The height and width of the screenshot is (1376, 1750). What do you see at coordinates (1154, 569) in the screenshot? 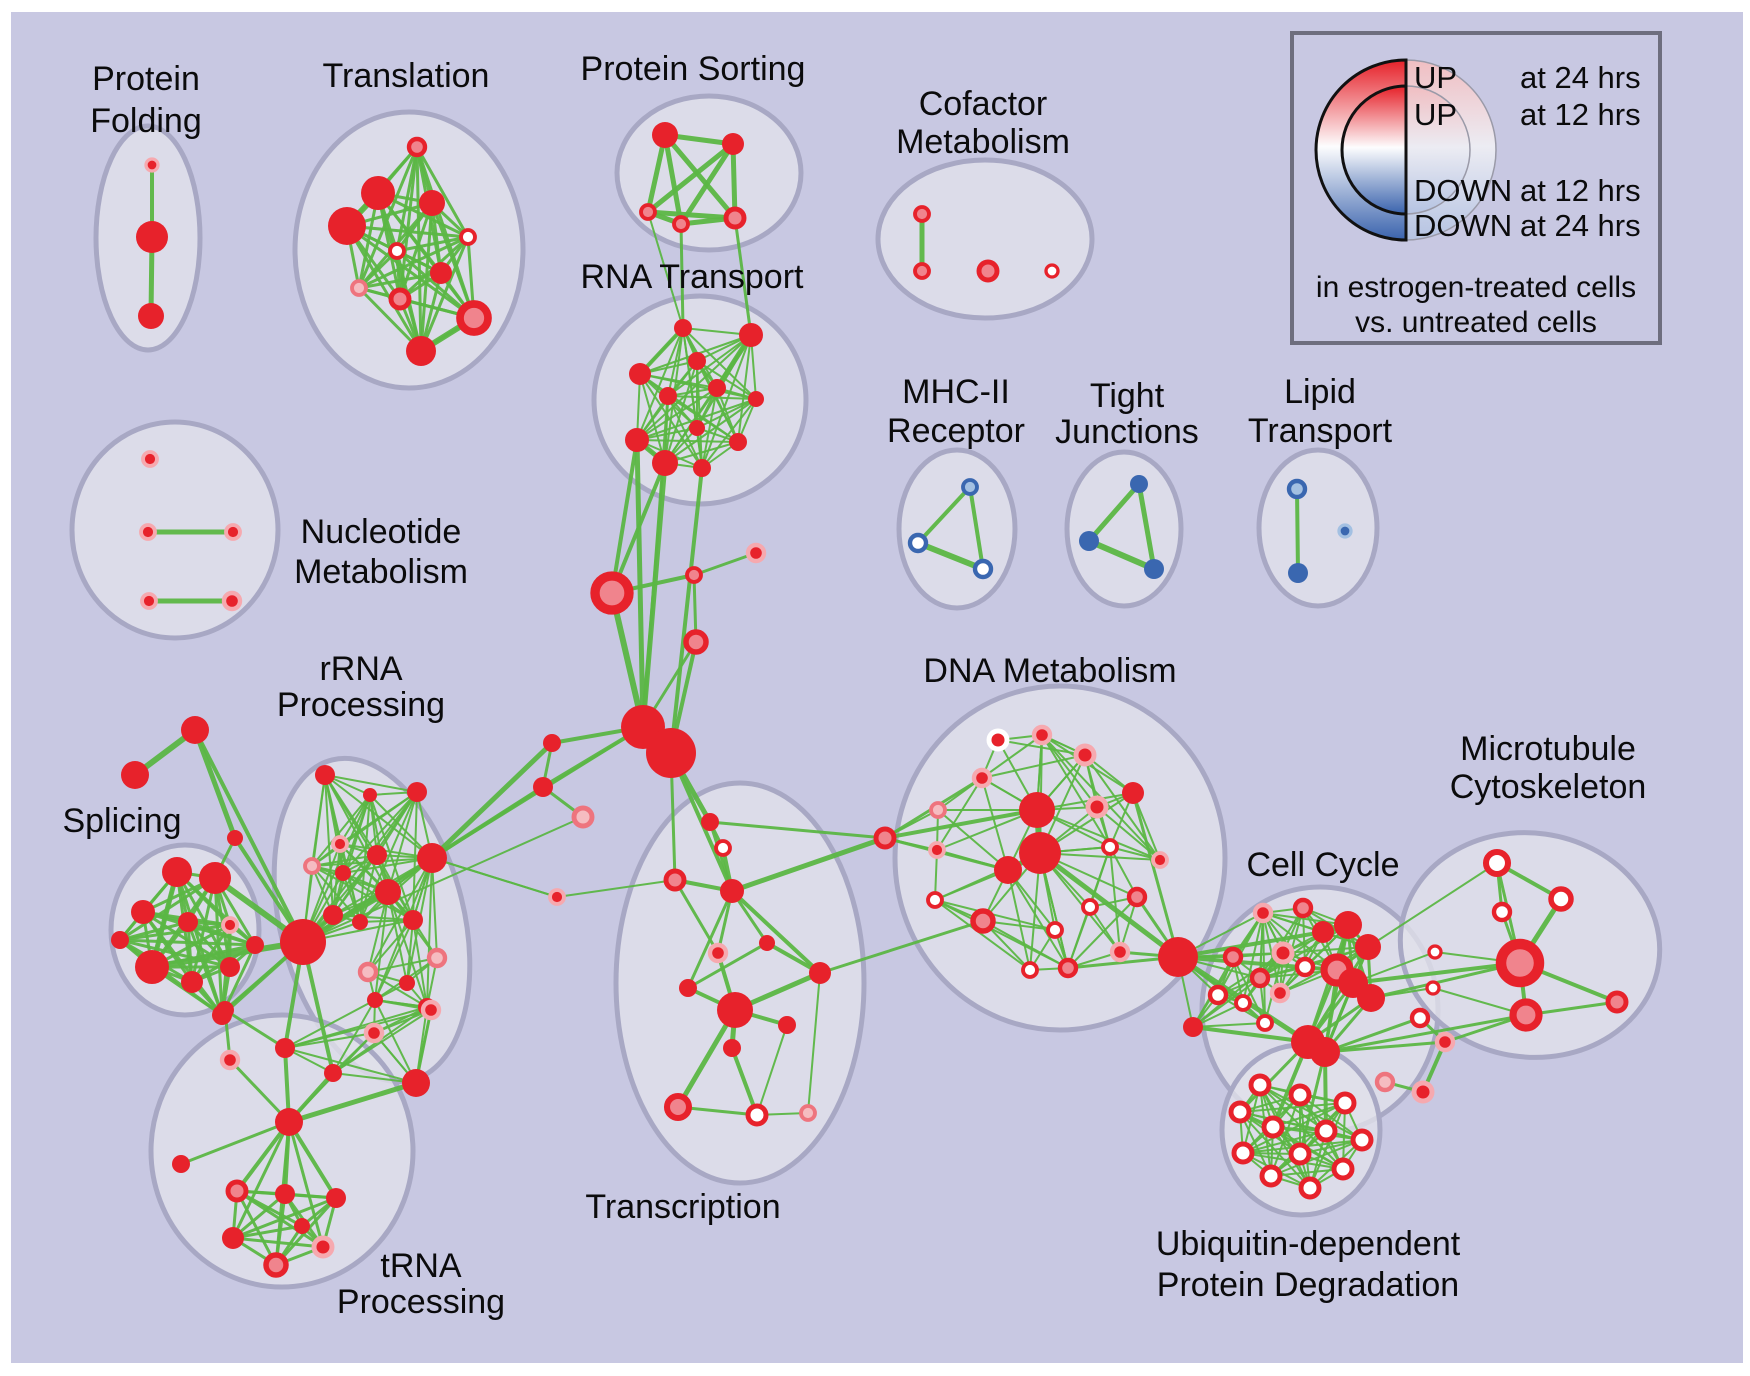
I see `node-b` at bounding box center [1154, 569].